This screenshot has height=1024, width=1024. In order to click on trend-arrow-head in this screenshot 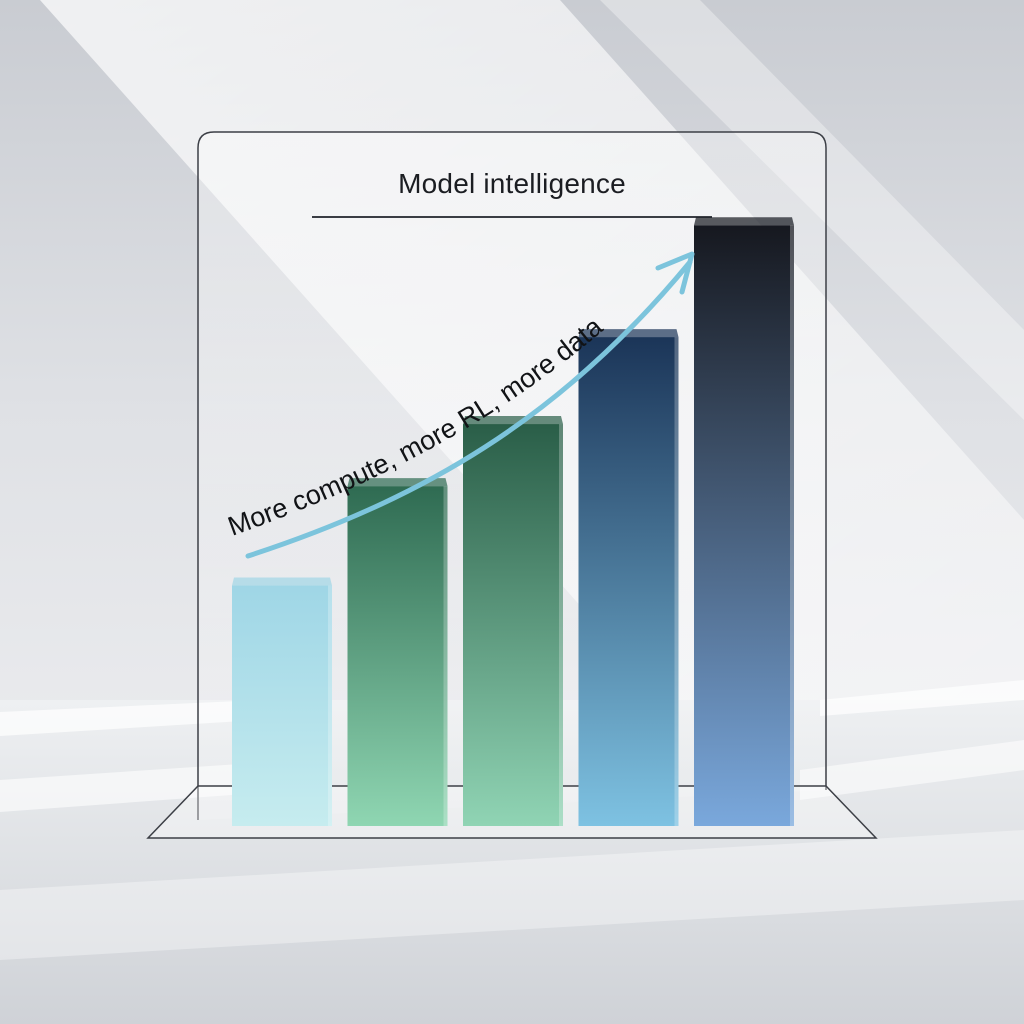, I will do `click(675, 273)`.